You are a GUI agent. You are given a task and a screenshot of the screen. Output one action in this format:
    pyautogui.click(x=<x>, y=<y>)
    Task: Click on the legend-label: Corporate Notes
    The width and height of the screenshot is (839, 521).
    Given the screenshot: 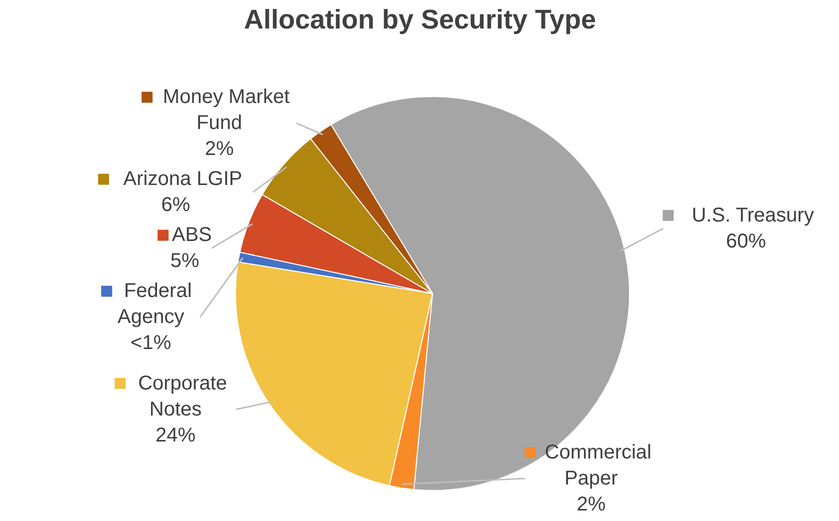 What is the action you would take?
    pyautogui.click(x=182, y=396)
    